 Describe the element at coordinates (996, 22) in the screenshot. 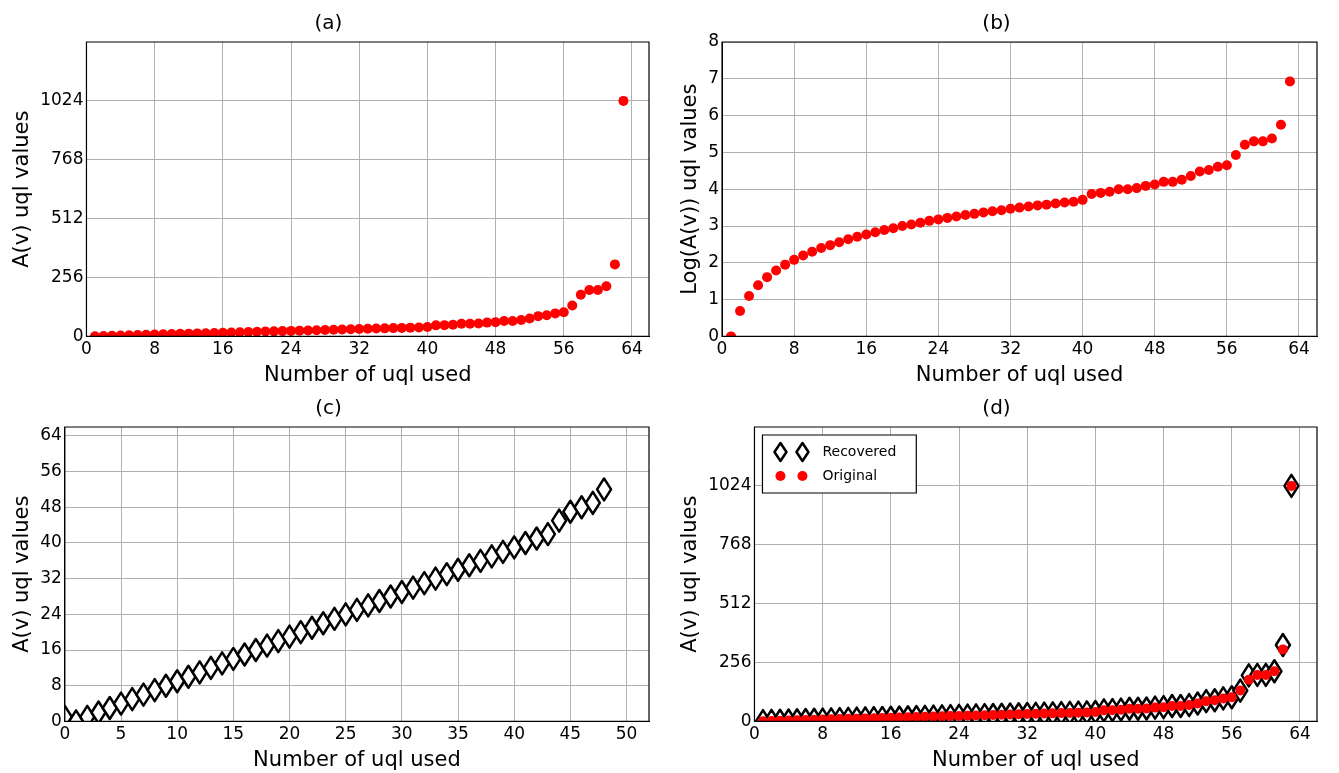

I see `chart-title: (b)` at that location.